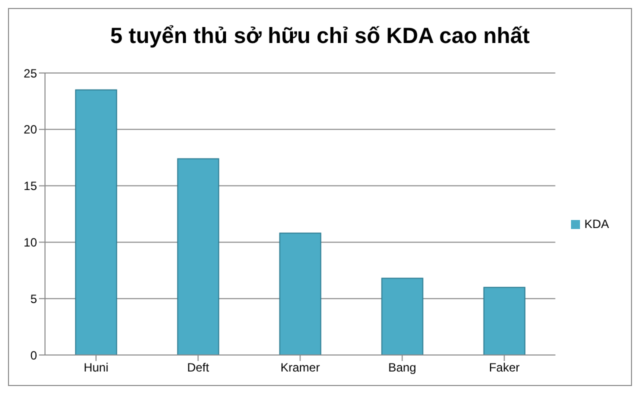 This screenshot has height=394, width=640. What do you see at coordinates (31, 129) in the screenshot?
I see `y-tick-label: 20` at bounding box center [31, 129].